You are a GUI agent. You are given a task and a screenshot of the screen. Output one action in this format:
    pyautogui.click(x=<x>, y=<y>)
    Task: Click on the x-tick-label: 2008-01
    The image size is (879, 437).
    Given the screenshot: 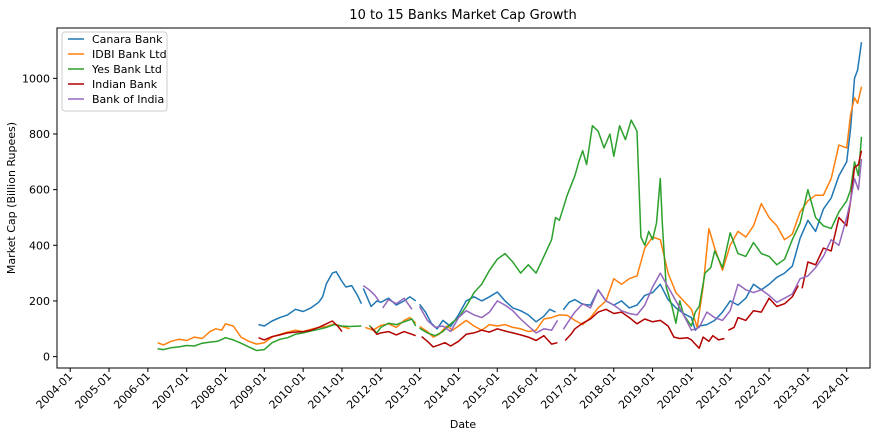 What is the action you would take?
    pyautogui.click(x=210, y=391)
    